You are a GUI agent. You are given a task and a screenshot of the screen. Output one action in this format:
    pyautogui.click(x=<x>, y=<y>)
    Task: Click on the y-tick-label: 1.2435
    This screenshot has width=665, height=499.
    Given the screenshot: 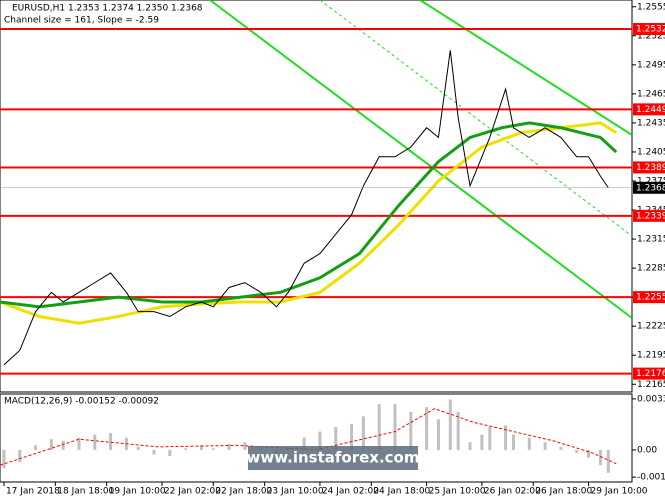 What is the action you would take?
    pyautogui.click(x=651, y=123)
    